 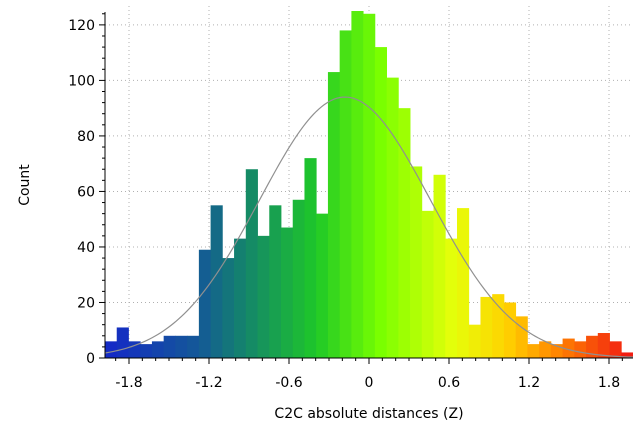 I want to click on x-axis-ticks: -1.8 -1.2 -0.6 0 0.6 1.2 1.8, so click(x=369, y=374).